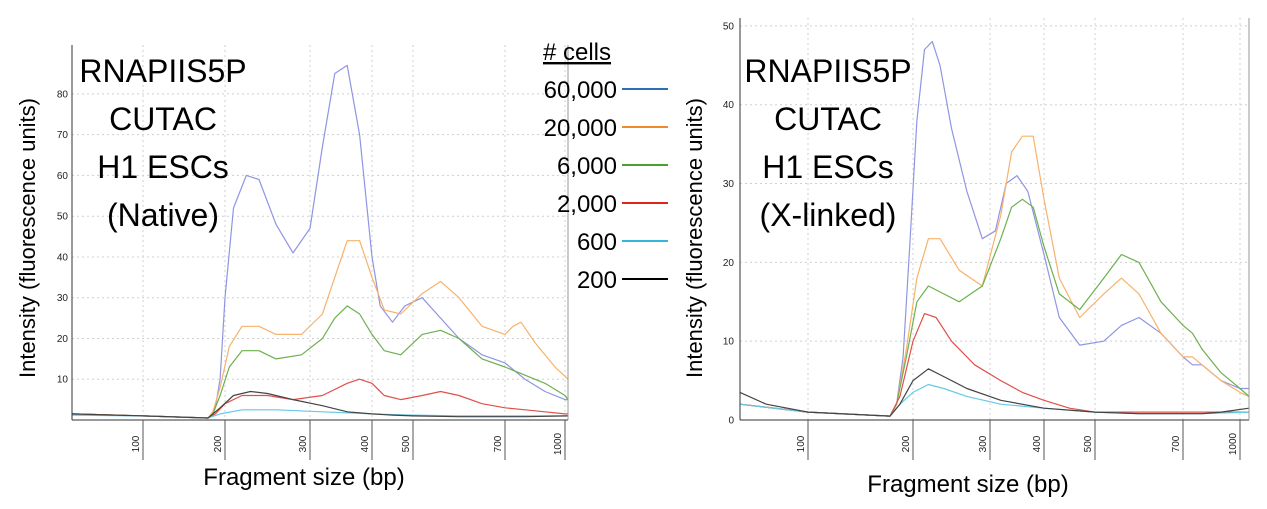 This screenshot has height=509, width=1267. Describe the element at coordinates (162, 143) in the screenshot. I see `chart-native-annotation: RNAPIIS5P CUTAC H1 ESCs (Native)` at that location.